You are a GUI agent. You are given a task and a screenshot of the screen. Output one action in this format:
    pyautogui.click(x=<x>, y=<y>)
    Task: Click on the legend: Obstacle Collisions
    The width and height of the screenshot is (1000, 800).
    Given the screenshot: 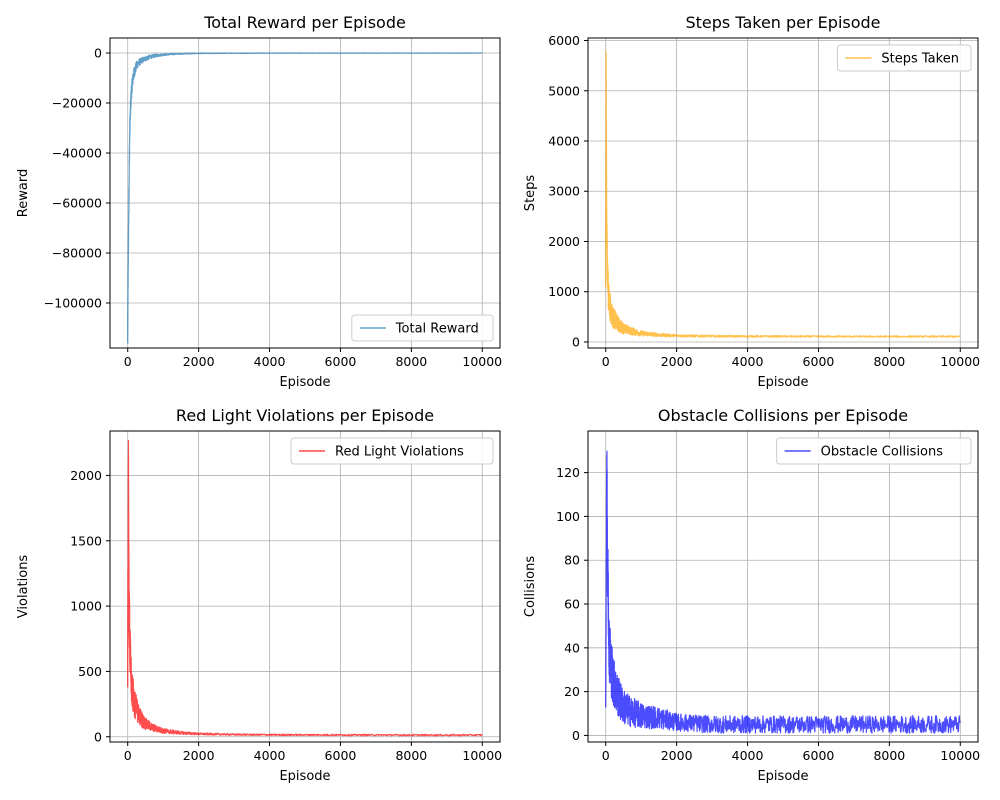 What is the action you would take?
    pyautogui.click(x=874, y=451)
    